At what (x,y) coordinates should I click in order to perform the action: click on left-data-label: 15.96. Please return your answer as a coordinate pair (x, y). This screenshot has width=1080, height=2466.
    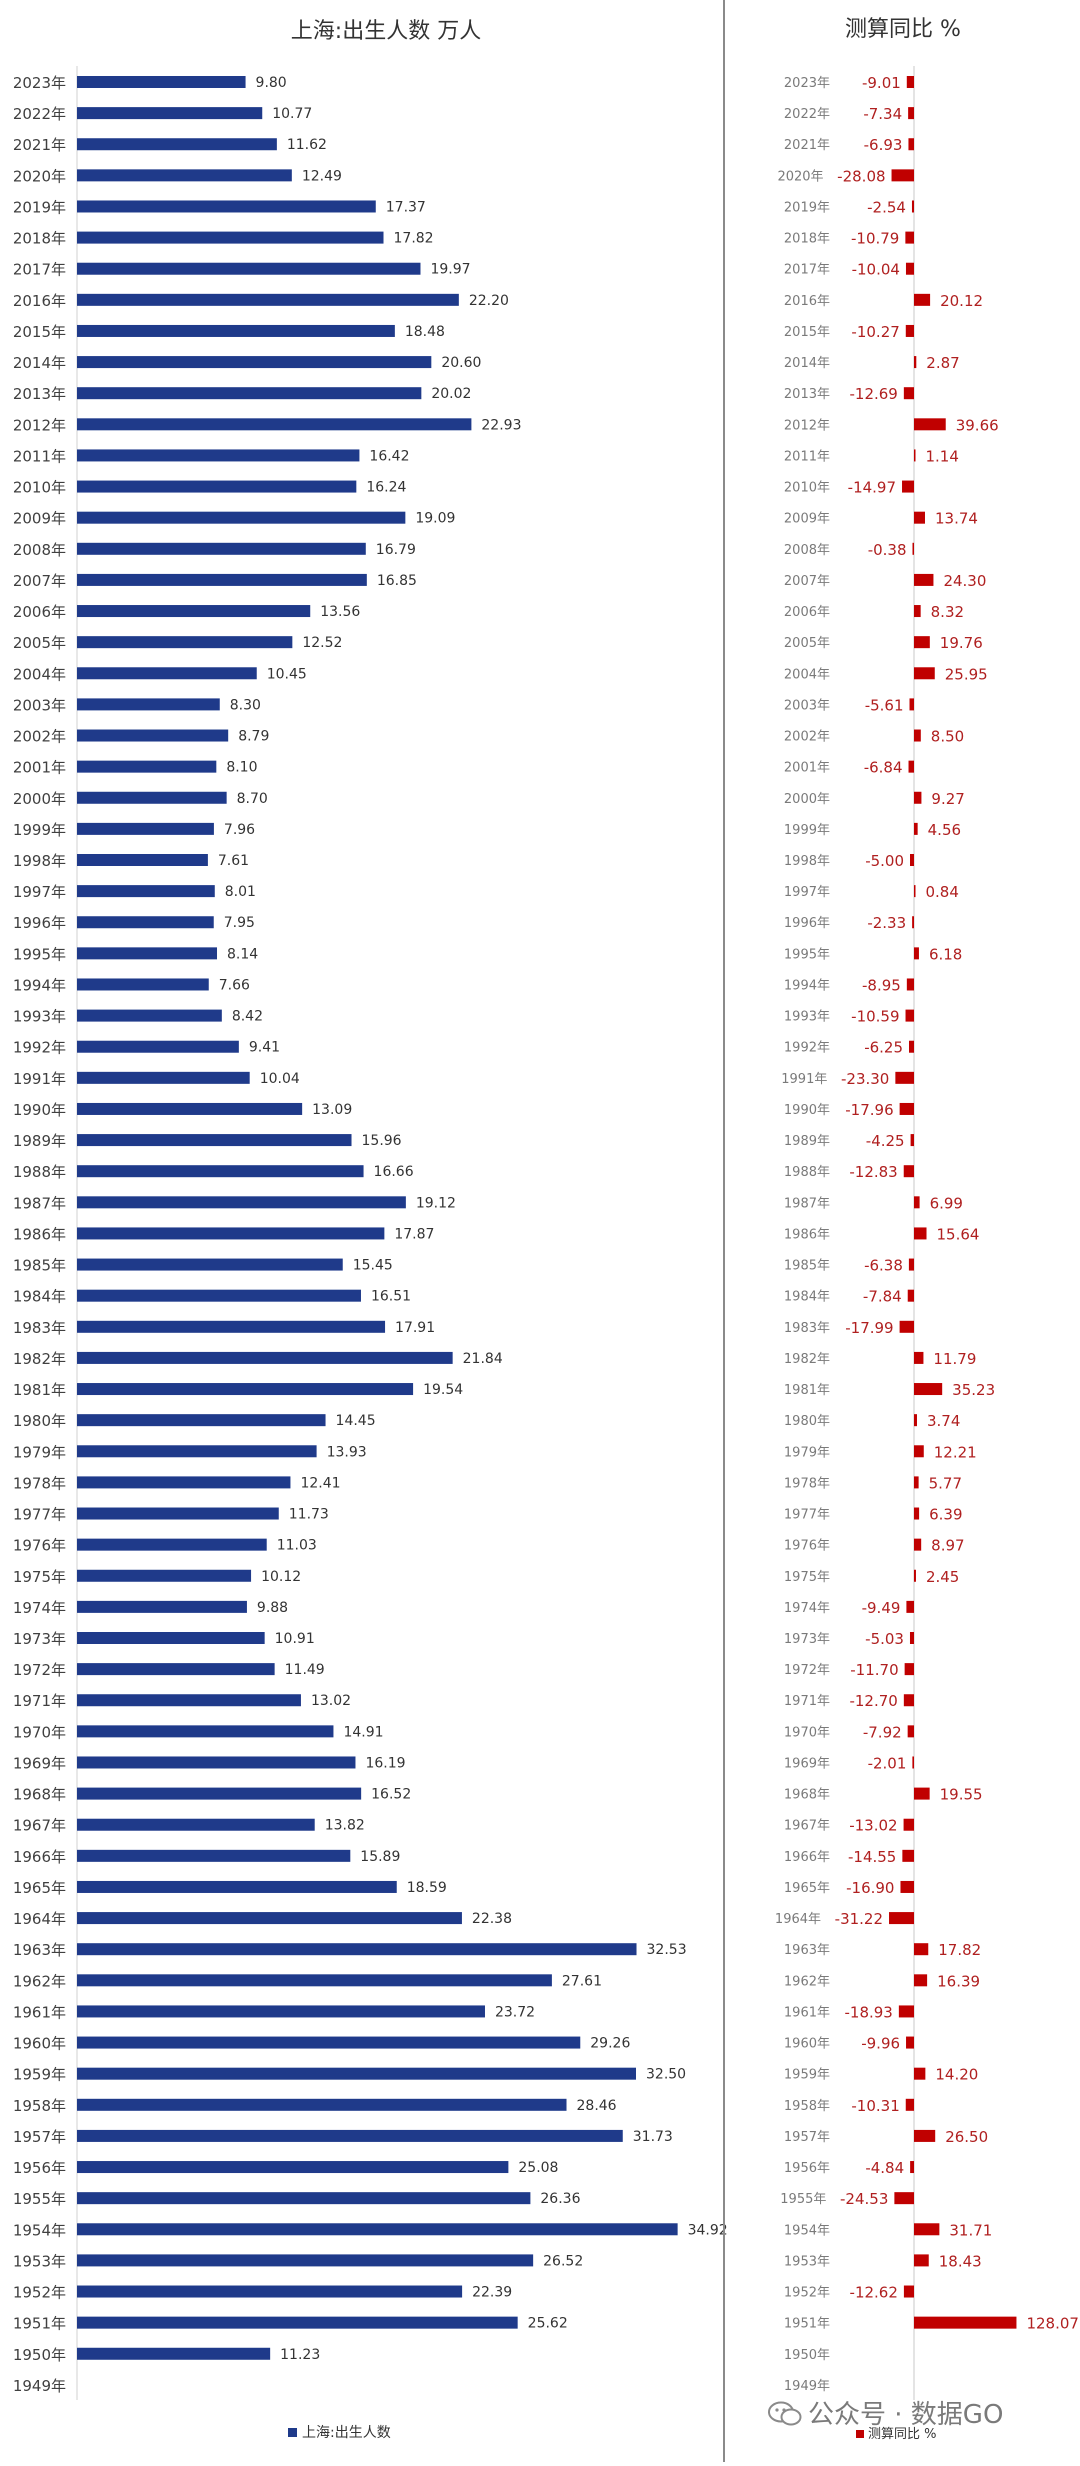
    Looking at the image, I should click on (382, 1141).